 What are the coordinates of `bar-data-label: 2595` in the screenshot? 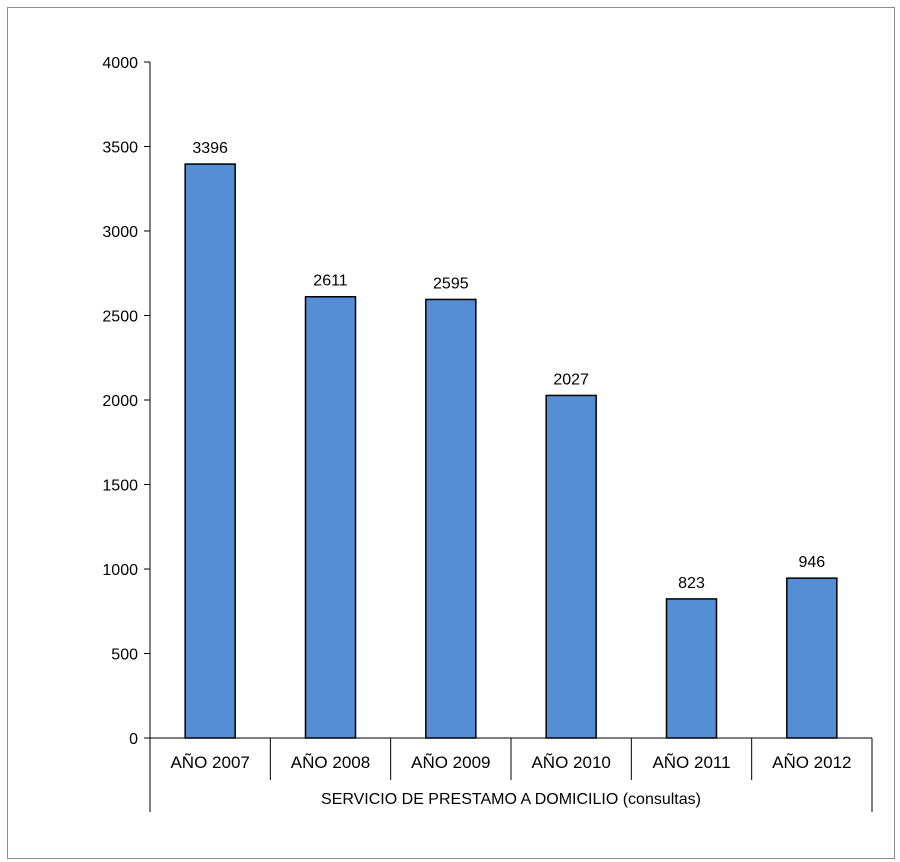 It's located at (451, 283).